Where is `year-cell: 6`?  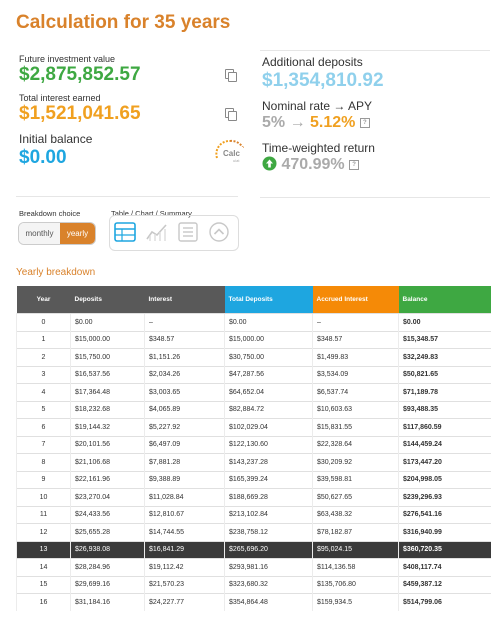 year-cell: 6 is located at coordinates (43, 427).